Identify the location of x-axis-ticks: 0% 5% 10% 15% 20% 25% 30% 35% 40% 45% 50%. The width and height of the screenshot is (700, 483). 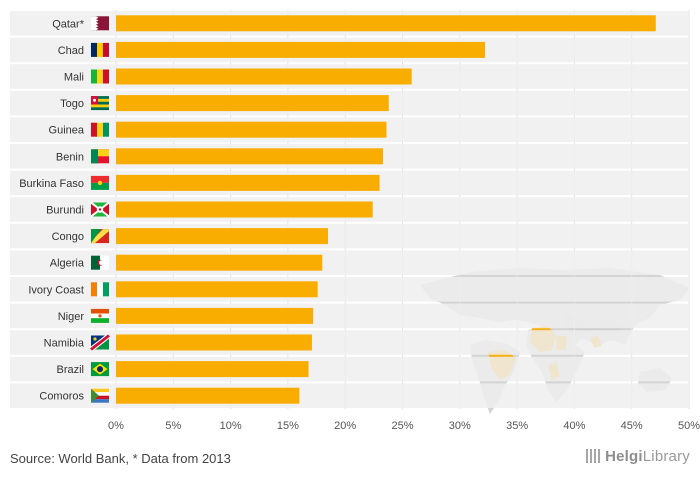
(404, 426).